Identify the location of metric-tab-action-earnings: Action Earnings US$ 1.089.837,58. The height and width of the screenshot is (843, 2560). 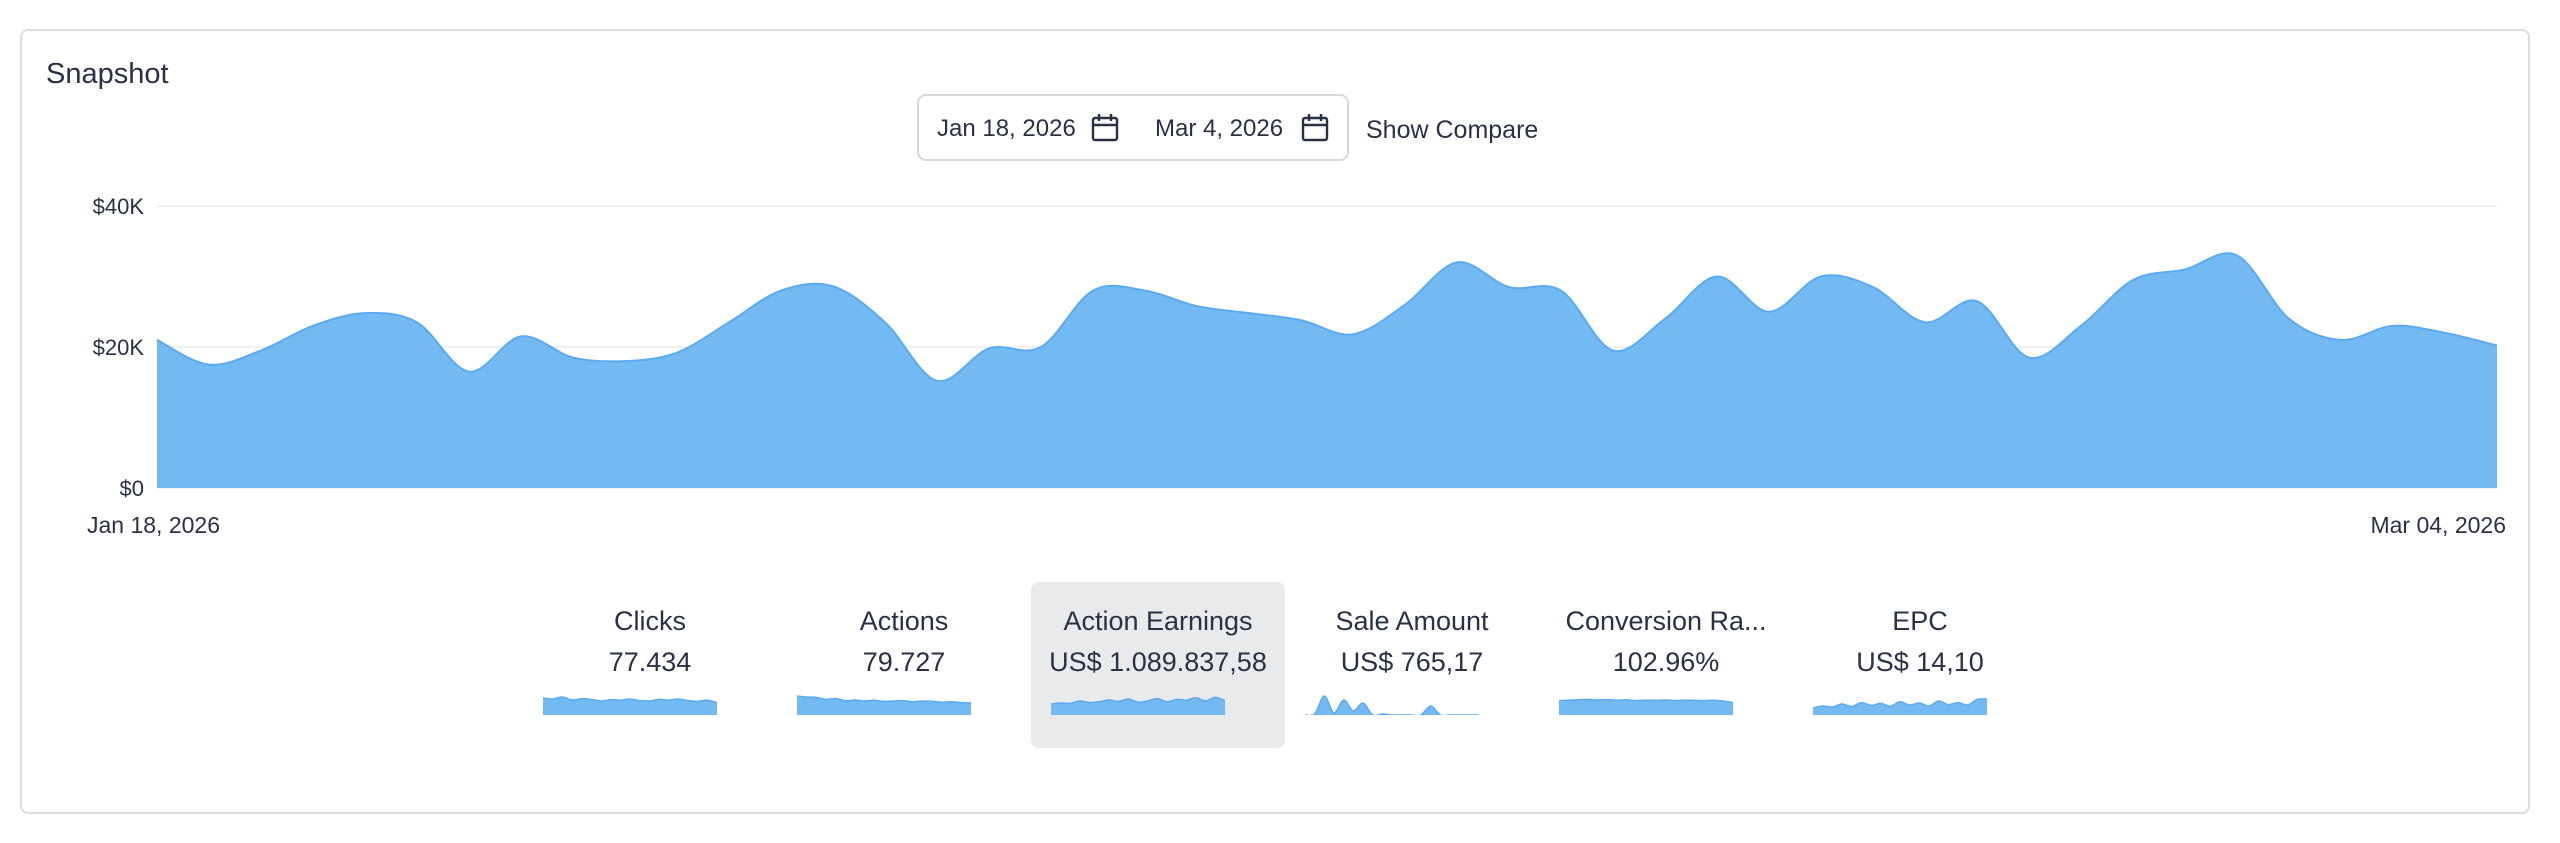
(1158, 665).